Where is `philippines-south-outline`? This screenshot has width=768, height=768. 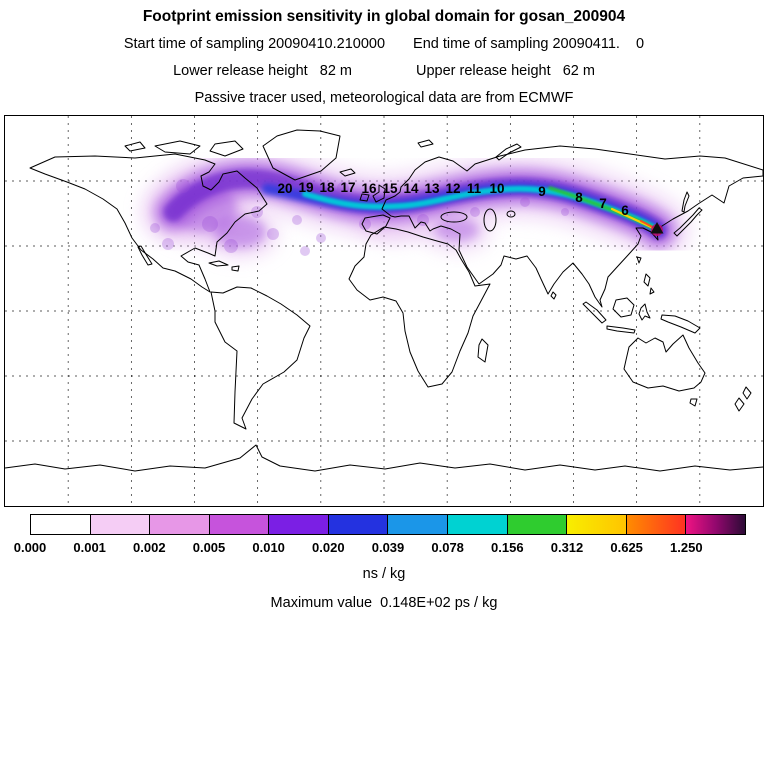
philippines-south-outline is located at coordinates (652, 291).